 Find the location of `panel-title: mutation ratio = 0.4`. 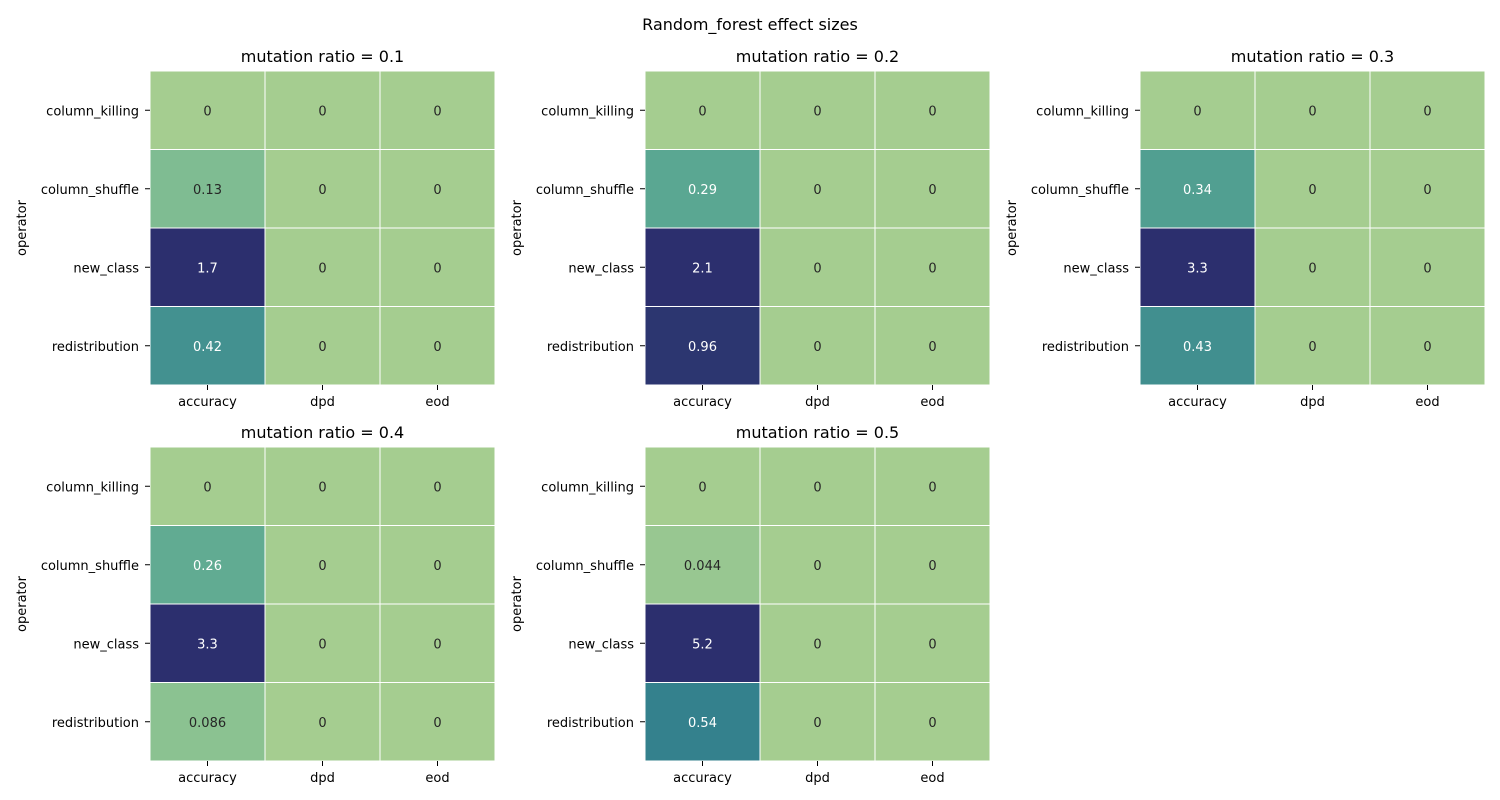

panel-title: mutation ratio = 0.4 is located at coordinates (322, 432).